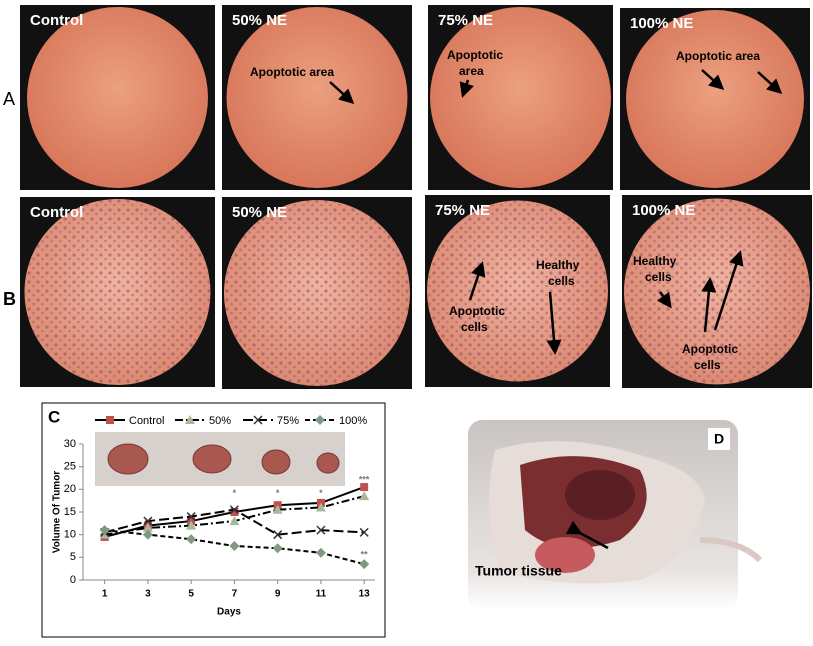  I want to click on x-tick-label: 3, so click(148, 594).